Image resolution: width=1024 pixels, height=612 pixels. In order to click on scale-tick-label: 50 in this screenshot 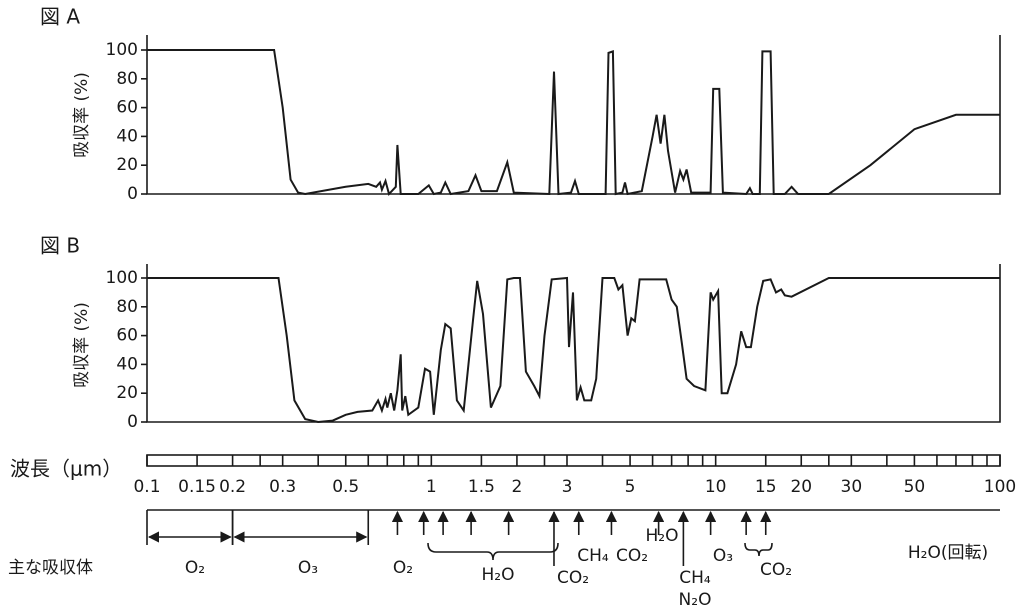, I will do `click(915, 487)`.